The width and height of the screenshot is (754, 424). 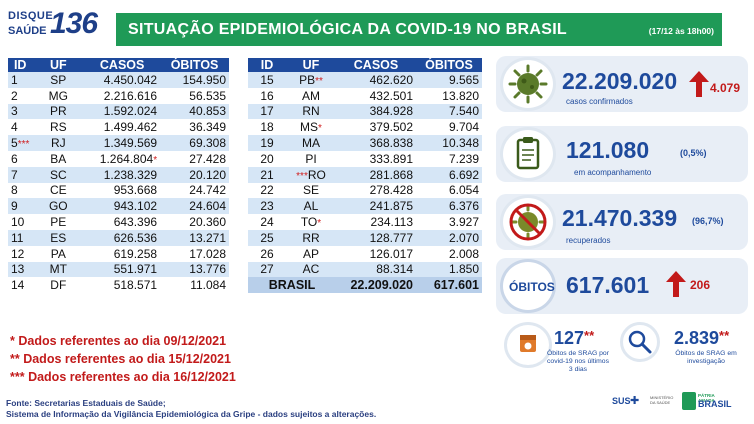 I want to click on recovered-value: 21.470.339, so click(x=620, y=218).